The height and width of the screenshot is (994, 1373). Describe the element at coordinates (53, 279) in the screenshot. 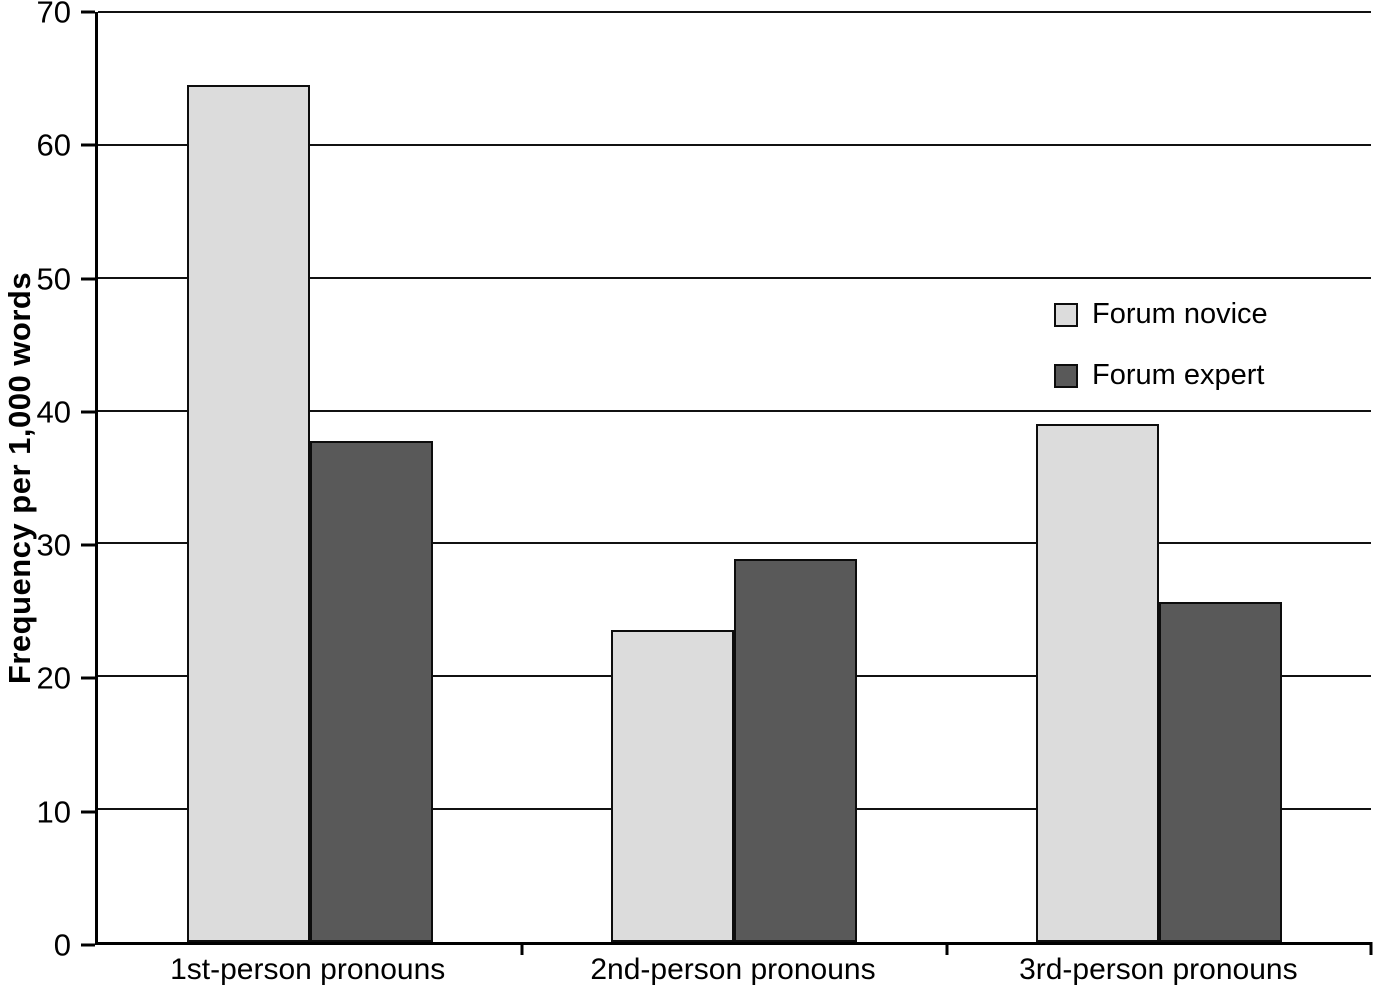

I see `y-tick-label-50: 50` at that location.